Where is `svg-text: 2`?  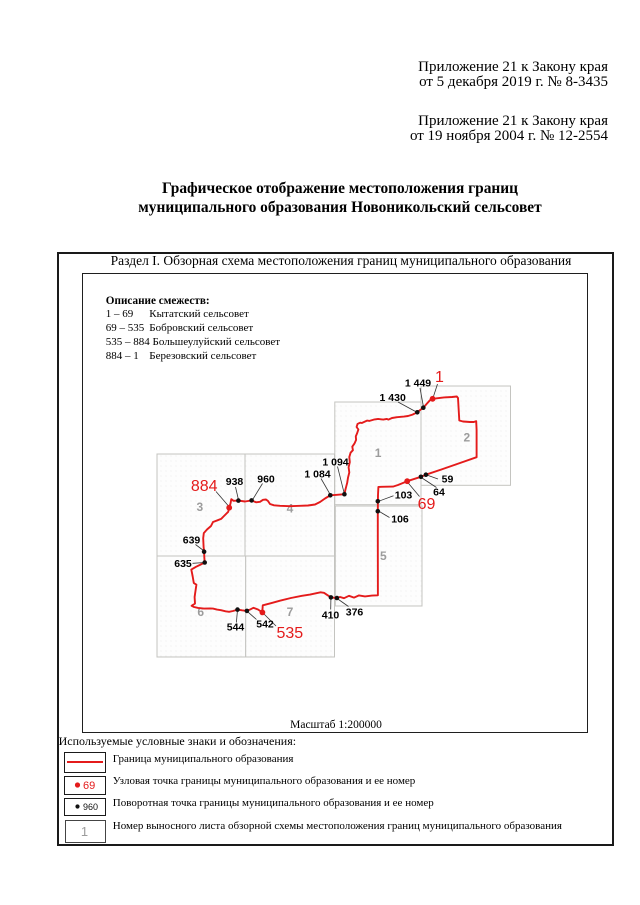
svg-text: 2 is located at coordinates (466, 437).